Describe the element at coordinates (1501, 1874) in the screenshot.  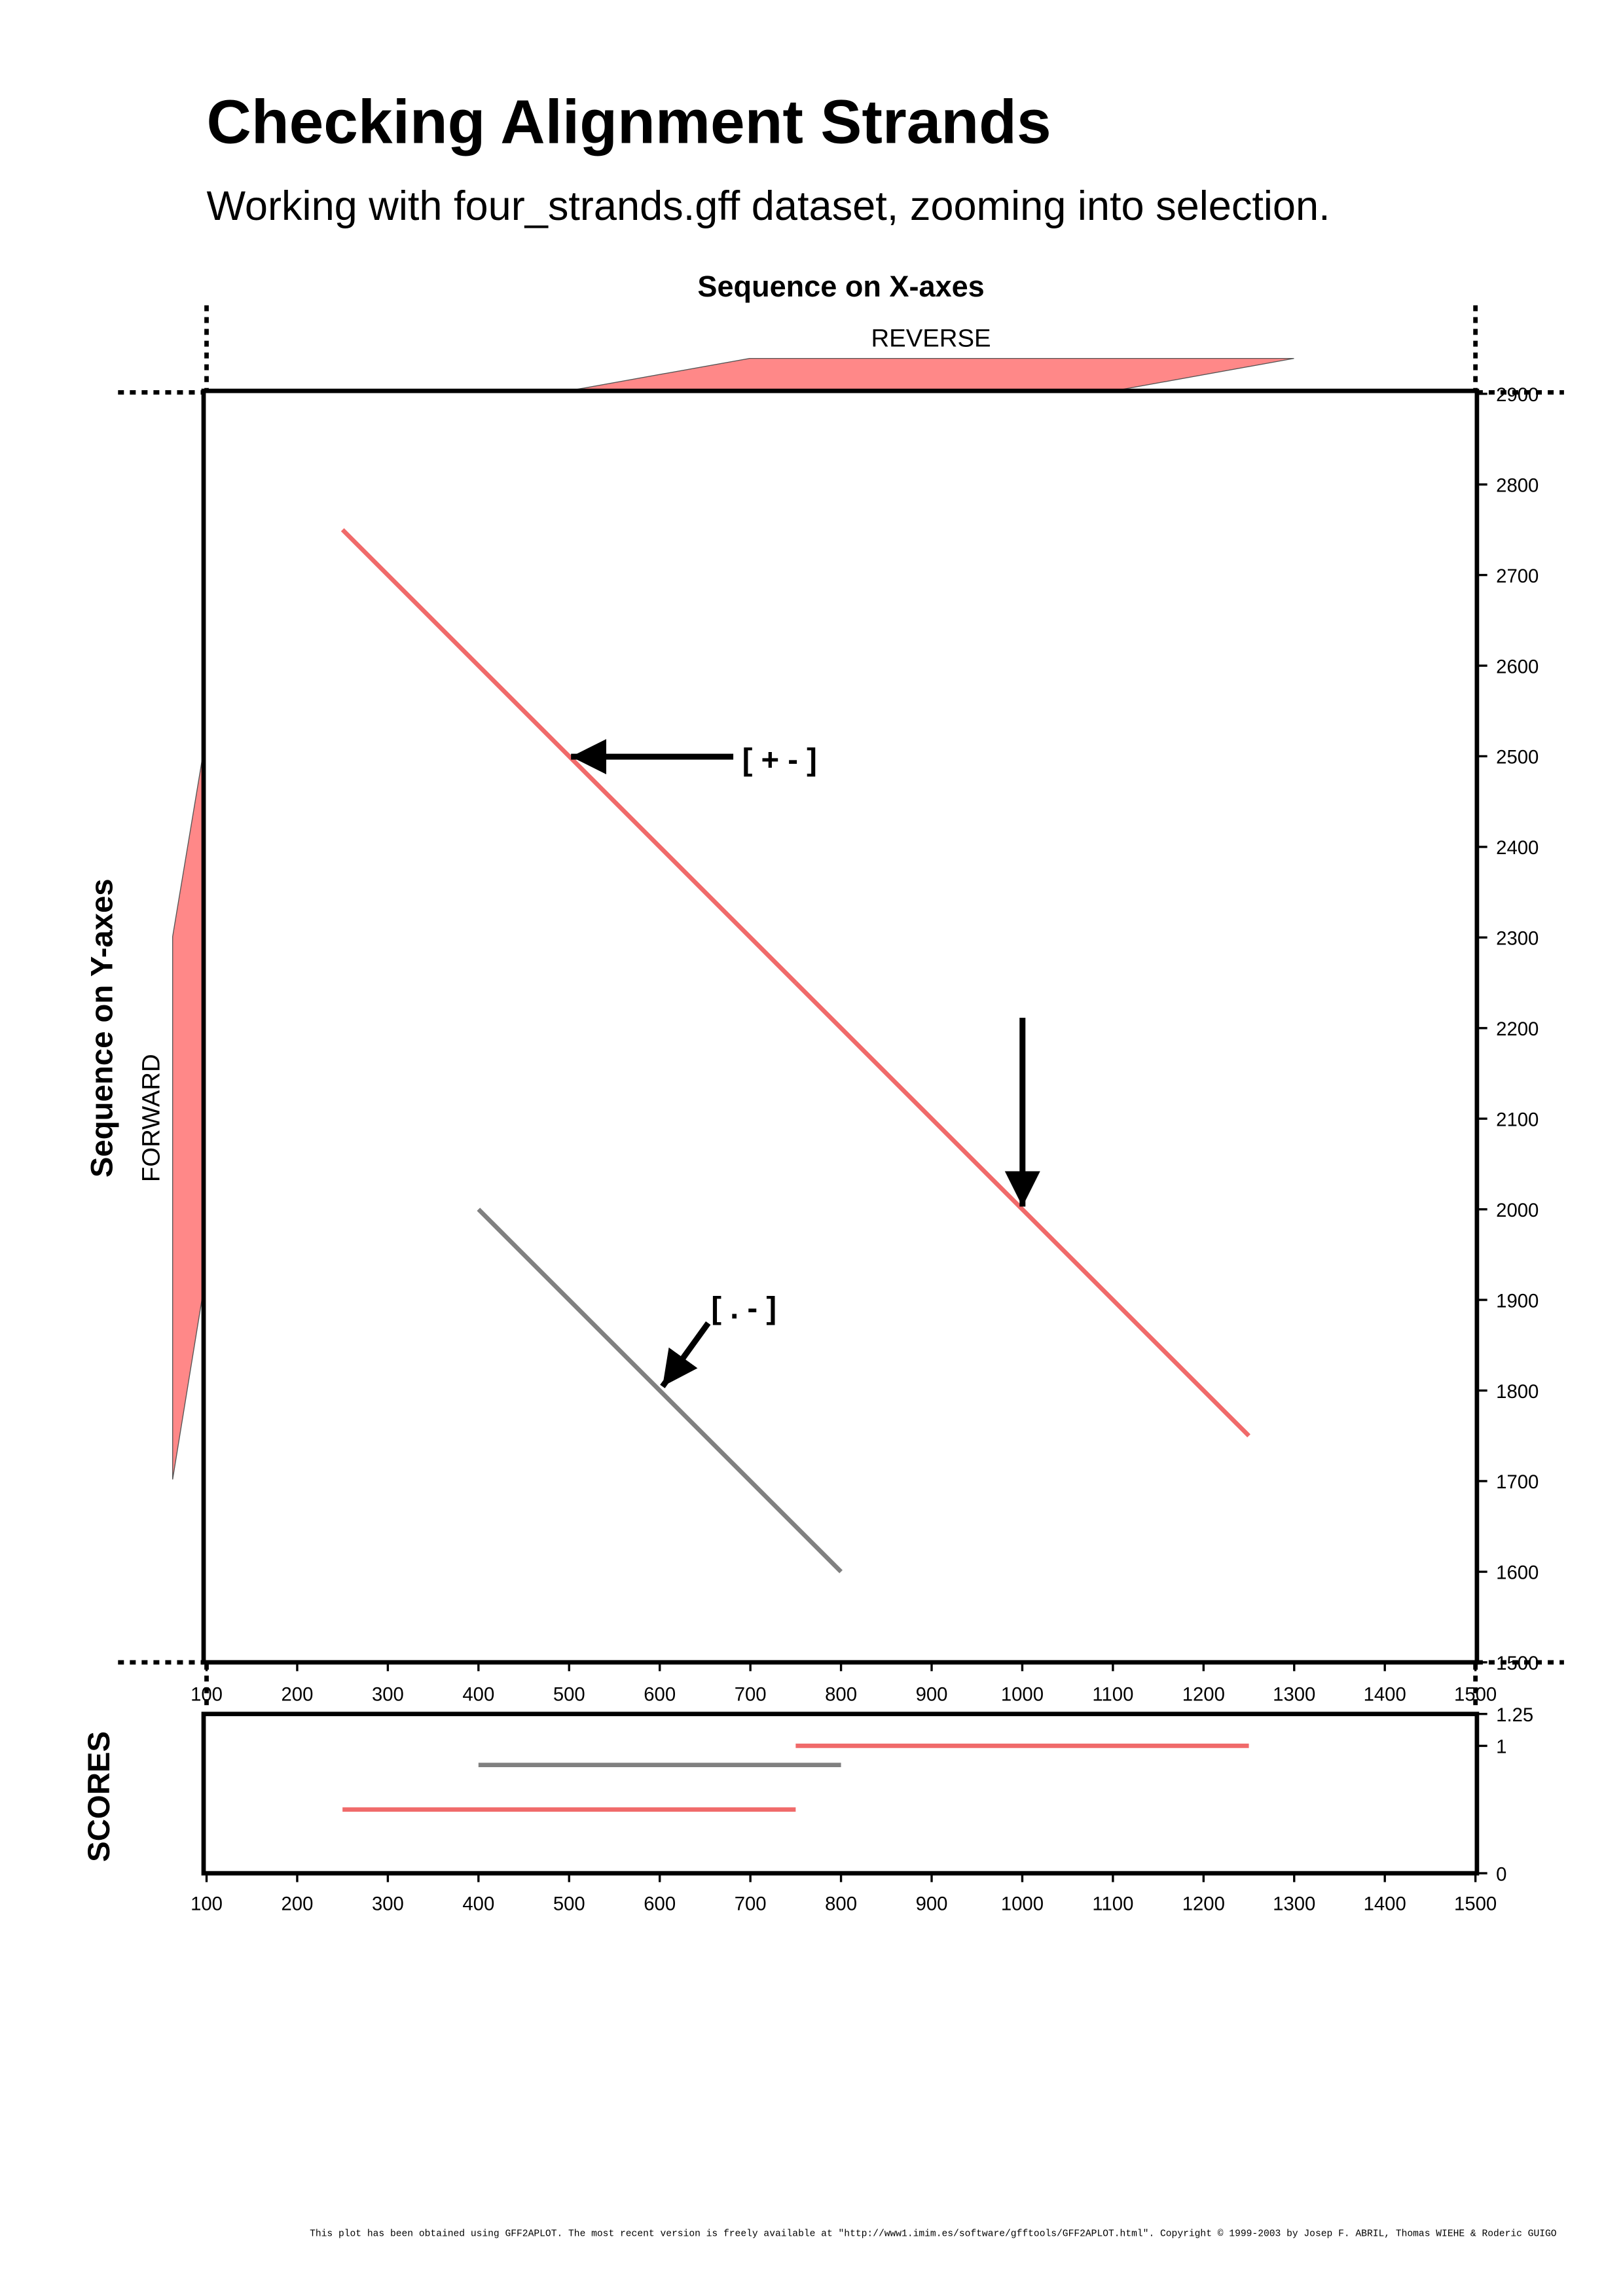
I see `y-tick-label: 0` at that location.